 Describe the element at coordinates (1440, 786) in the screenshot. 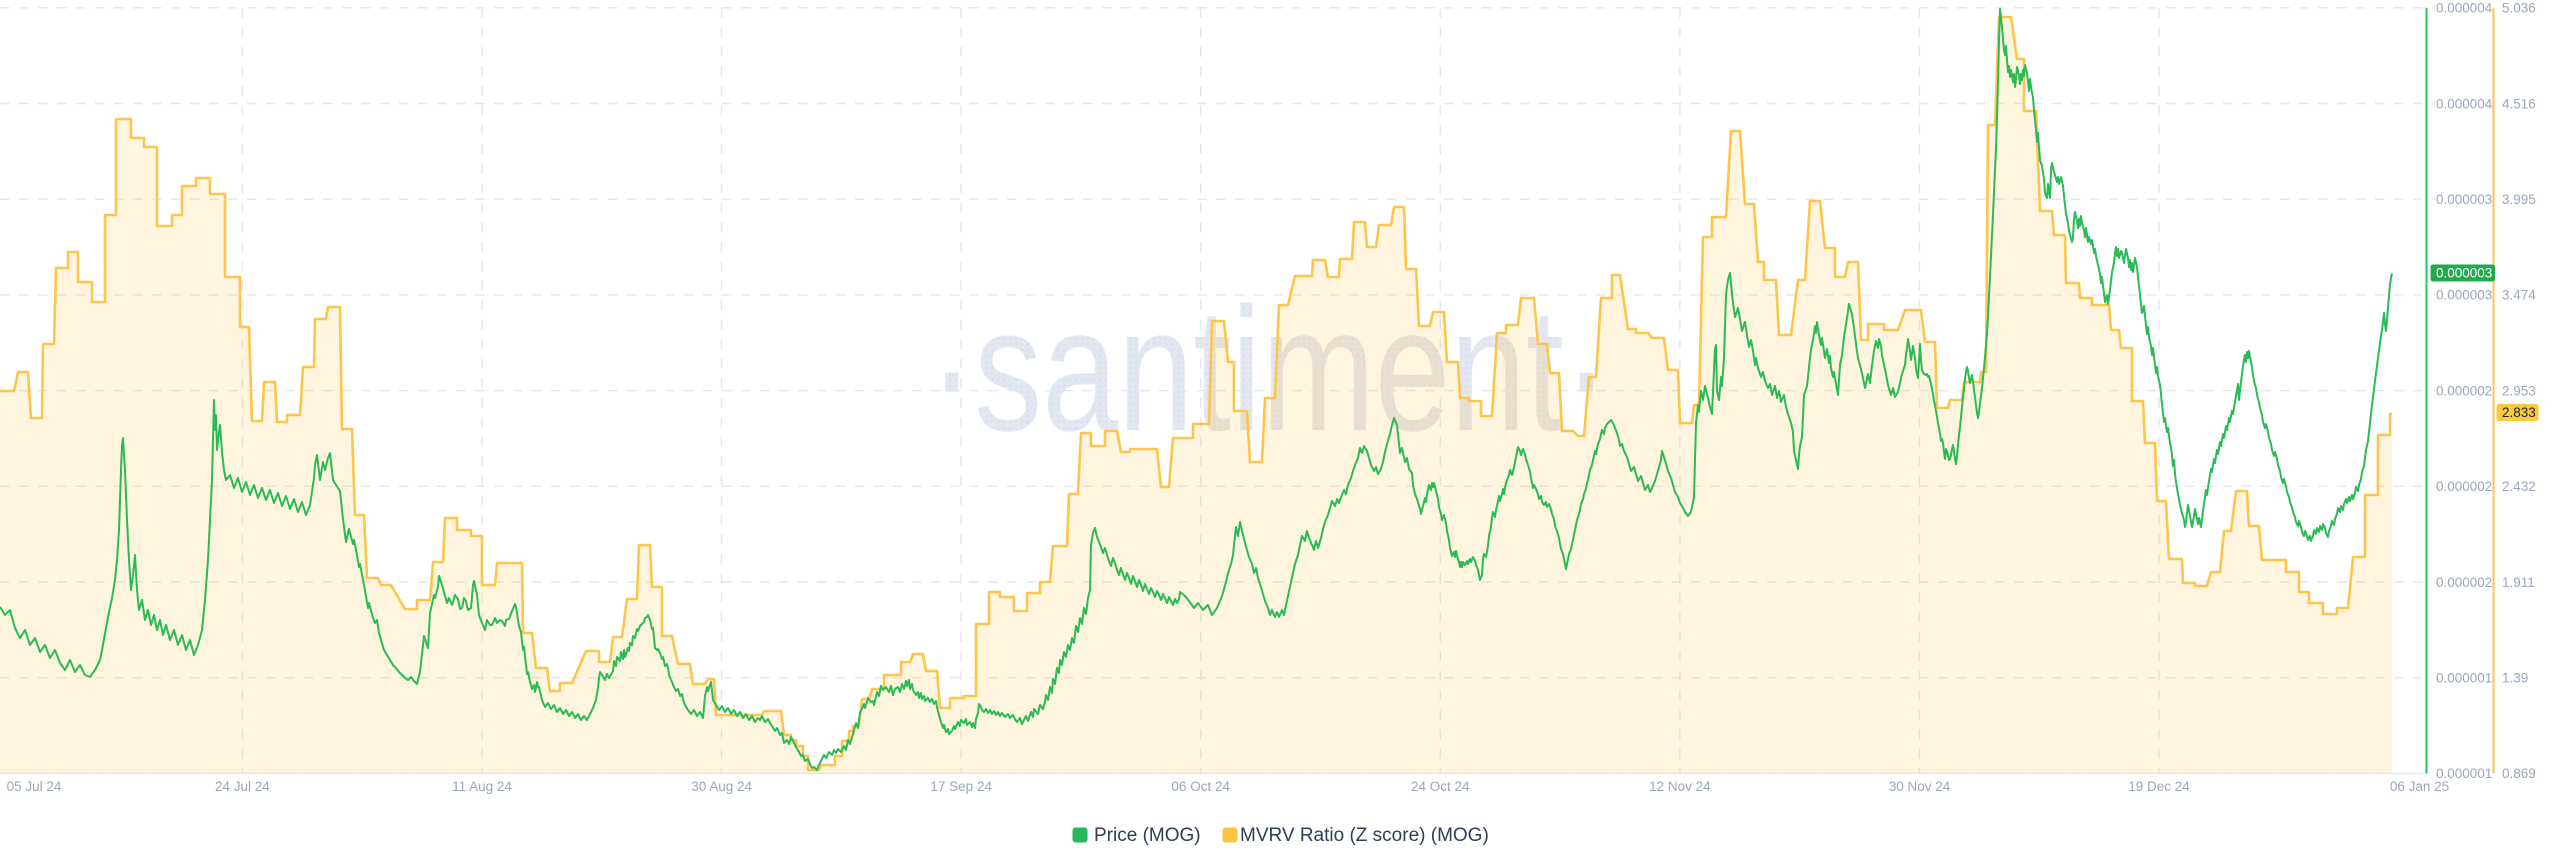

I see `svg-text: 24 Oct 24` at that location.